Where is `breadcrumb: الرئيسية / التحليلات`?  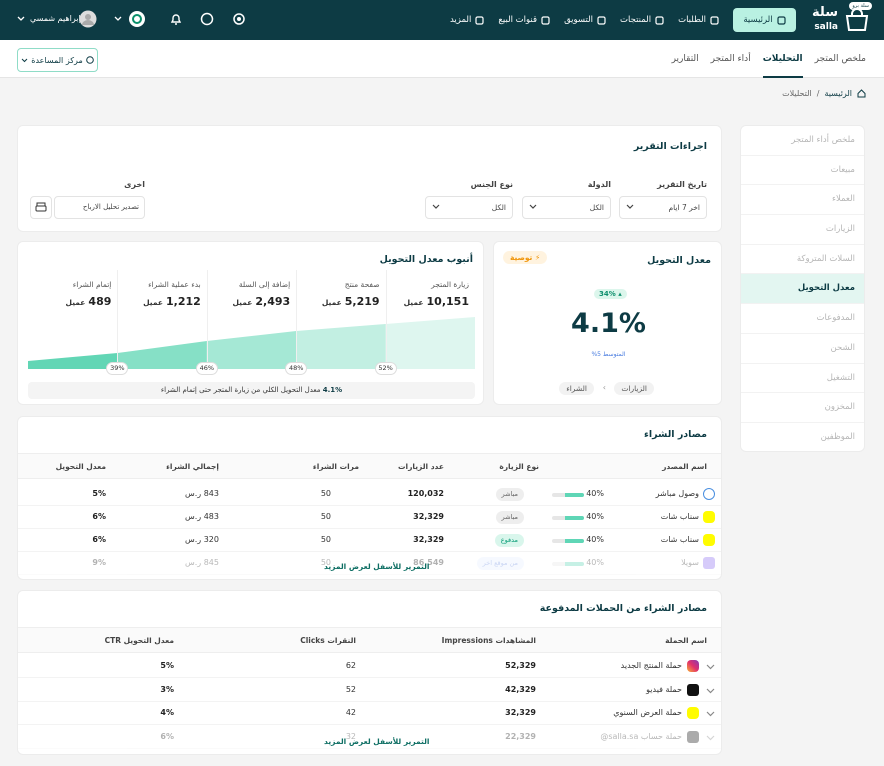
breadcrumb: الرئيسية / التحليلات is located at coordinates (824, 93).